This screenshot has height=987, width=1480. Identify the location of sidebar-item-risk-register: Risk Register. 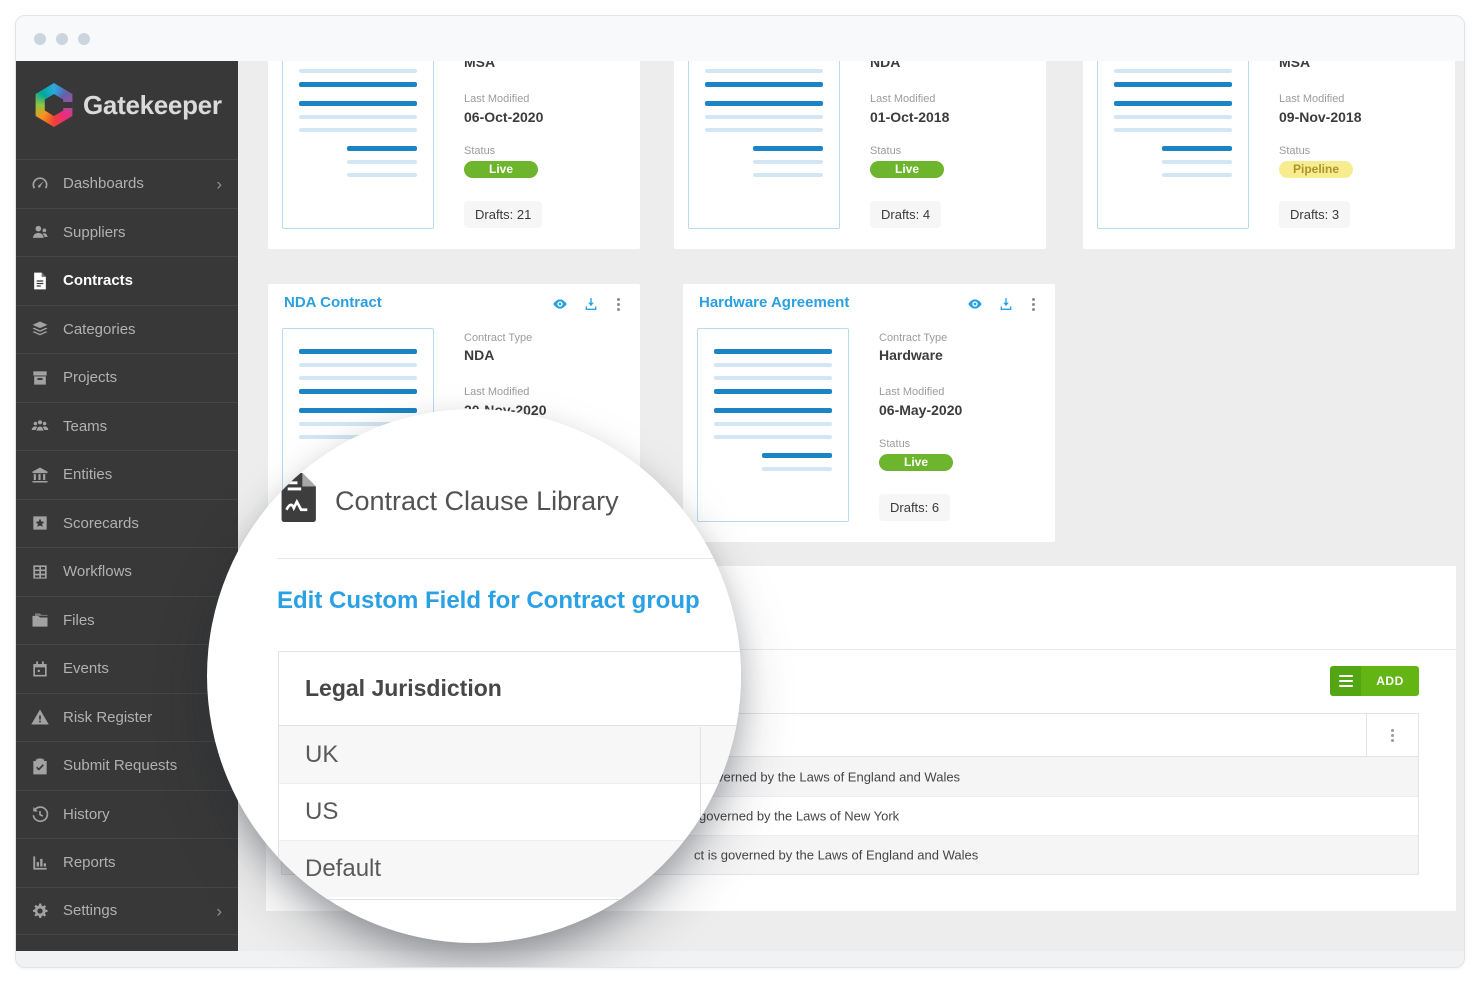
(127, 717).